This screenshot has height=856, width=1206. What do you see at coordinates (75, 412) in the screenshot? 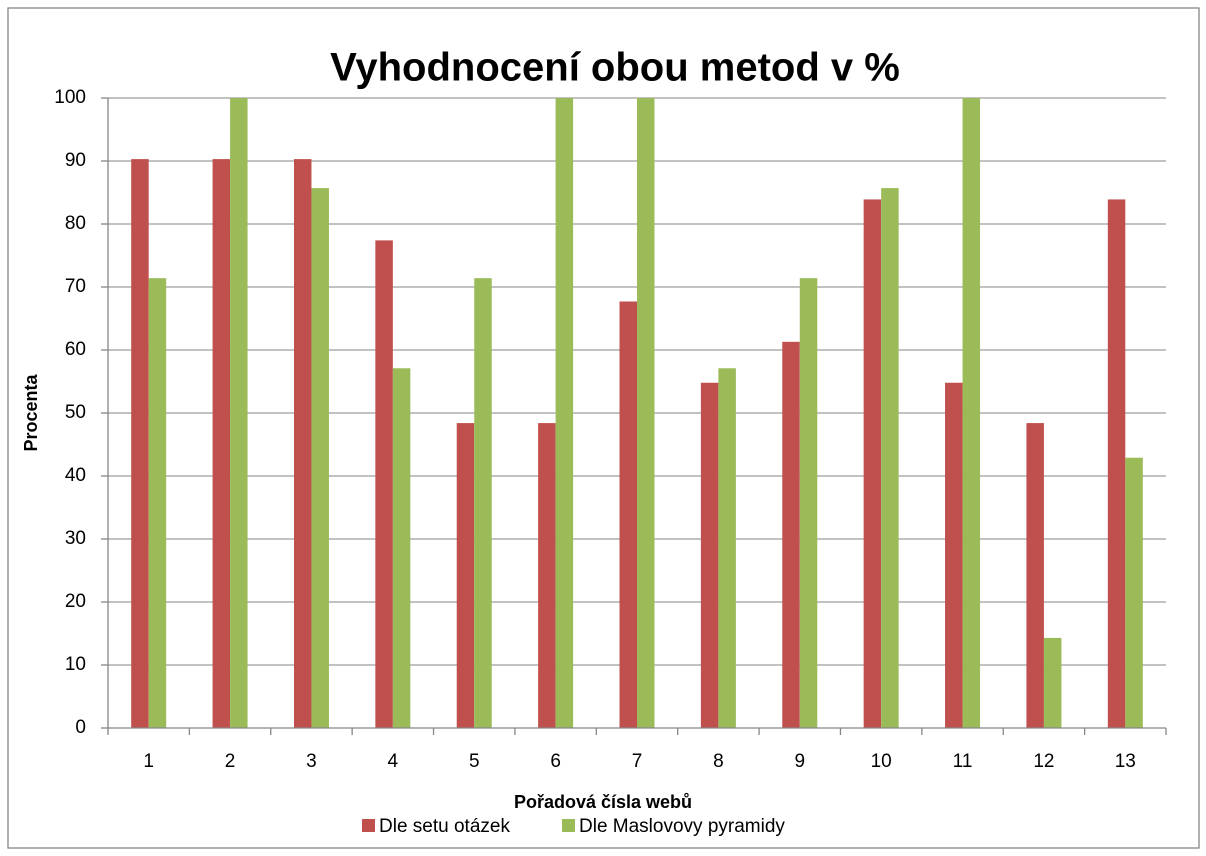
I see `y-tick-label: 50` at bounding box center [75, 412].